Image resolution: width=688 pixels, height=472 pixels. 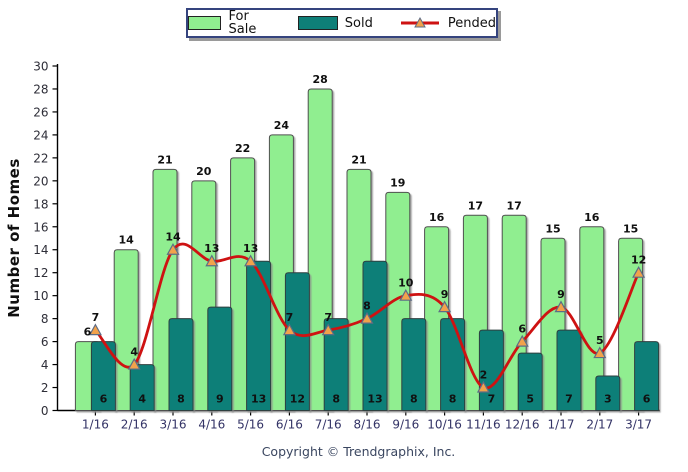 What do you see at coordinates (205, 23) in the screenshot?
I see `for-sale-swatch` at bounding box center [205, 23].